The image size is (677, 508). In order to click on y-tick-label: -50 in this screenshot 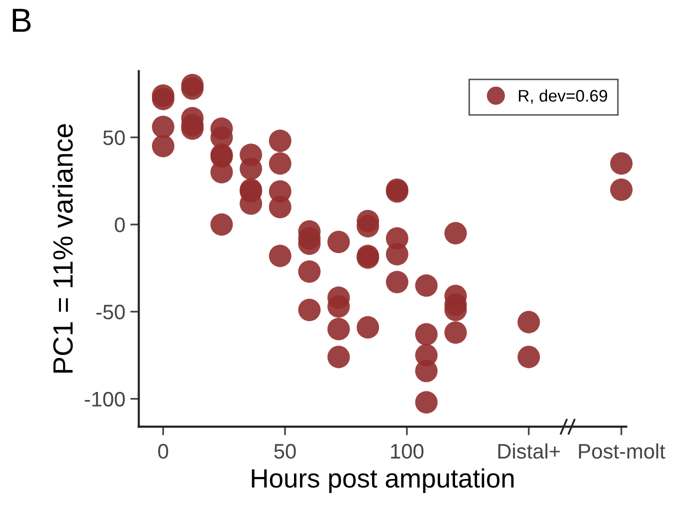, I will do `click(110, 312)`.